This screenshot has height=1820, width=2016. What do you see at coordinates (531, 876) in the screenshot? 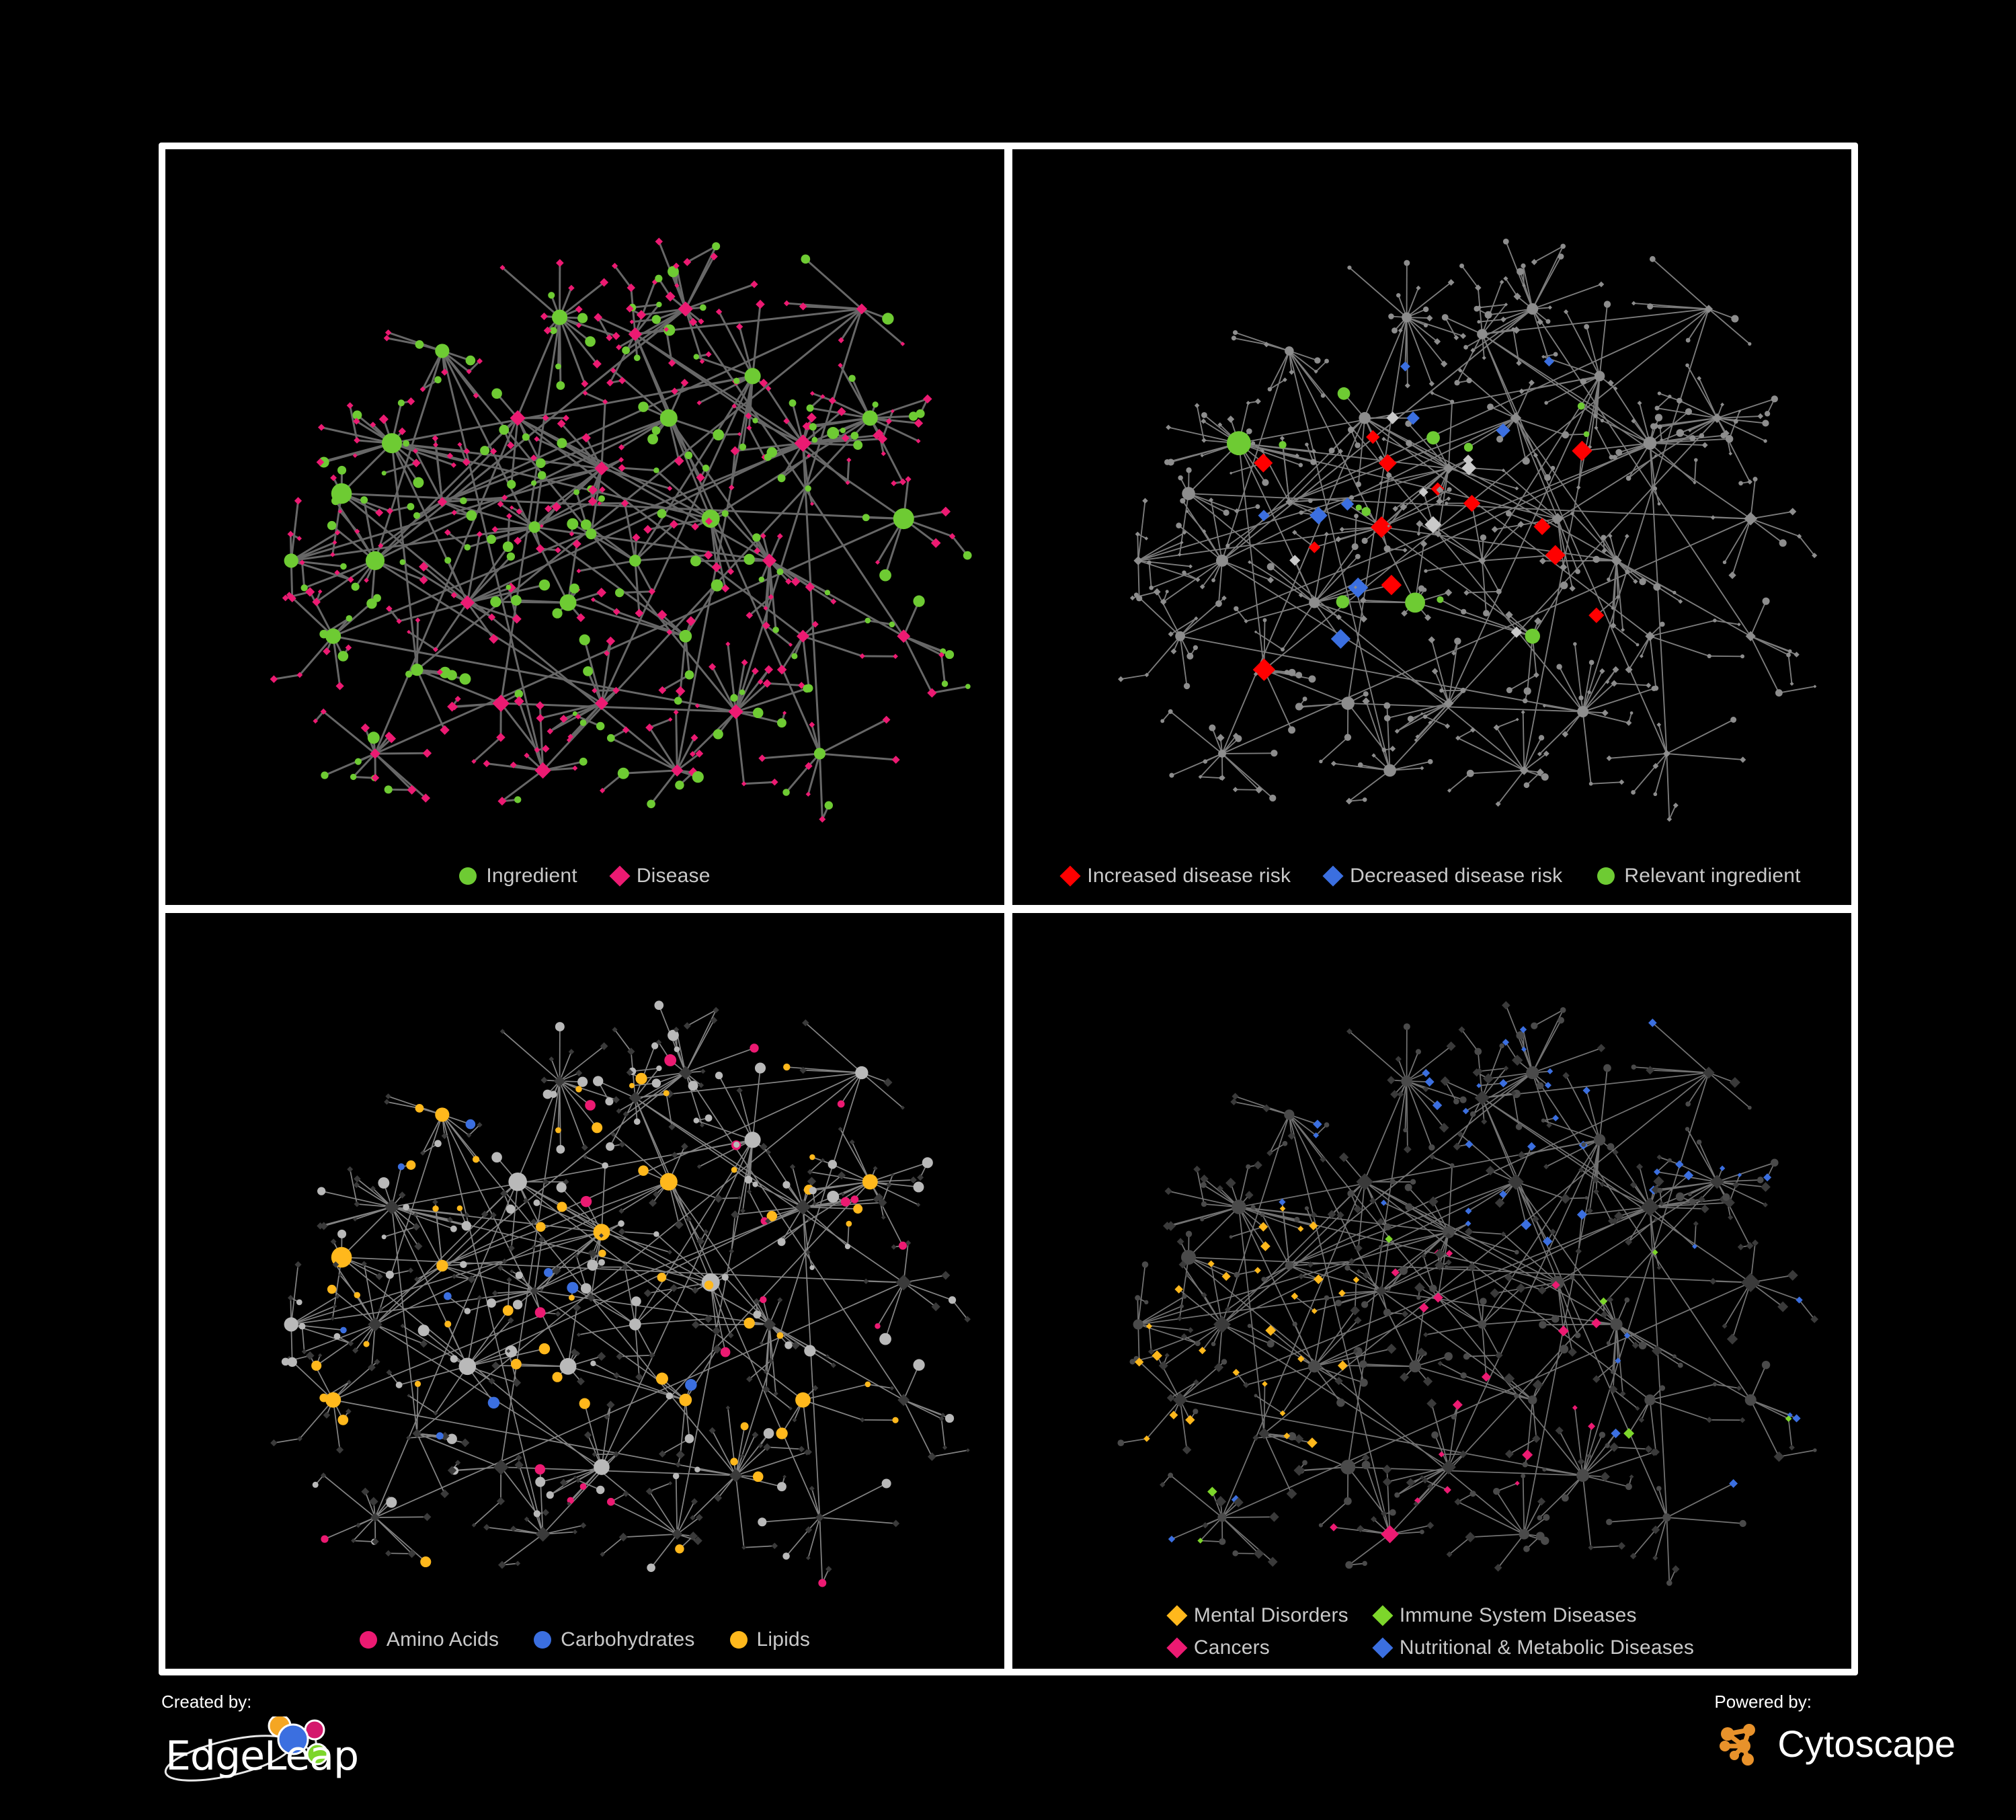
I see `legend-label: Ingredient` at bounding box center [531, 876].